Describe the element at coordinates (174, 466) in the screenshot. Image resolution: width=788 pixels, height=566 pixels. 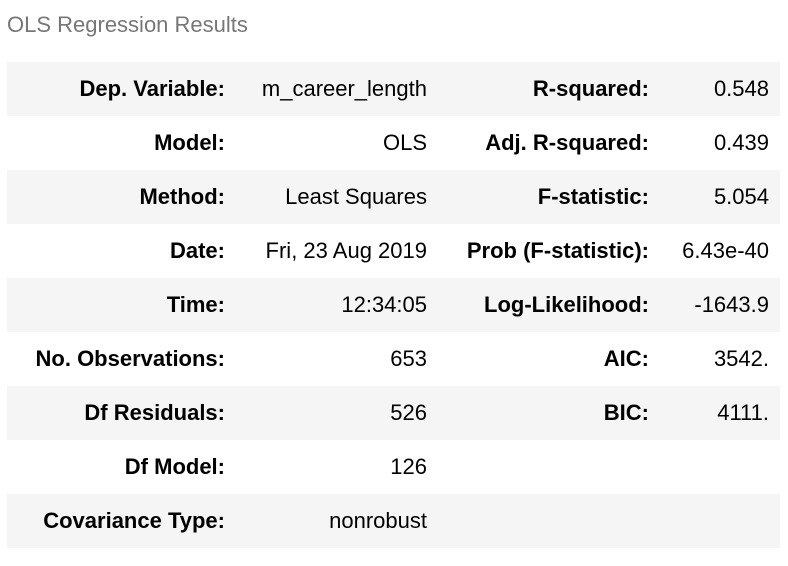
I see `left-stat-label: Df Model:` at that location.